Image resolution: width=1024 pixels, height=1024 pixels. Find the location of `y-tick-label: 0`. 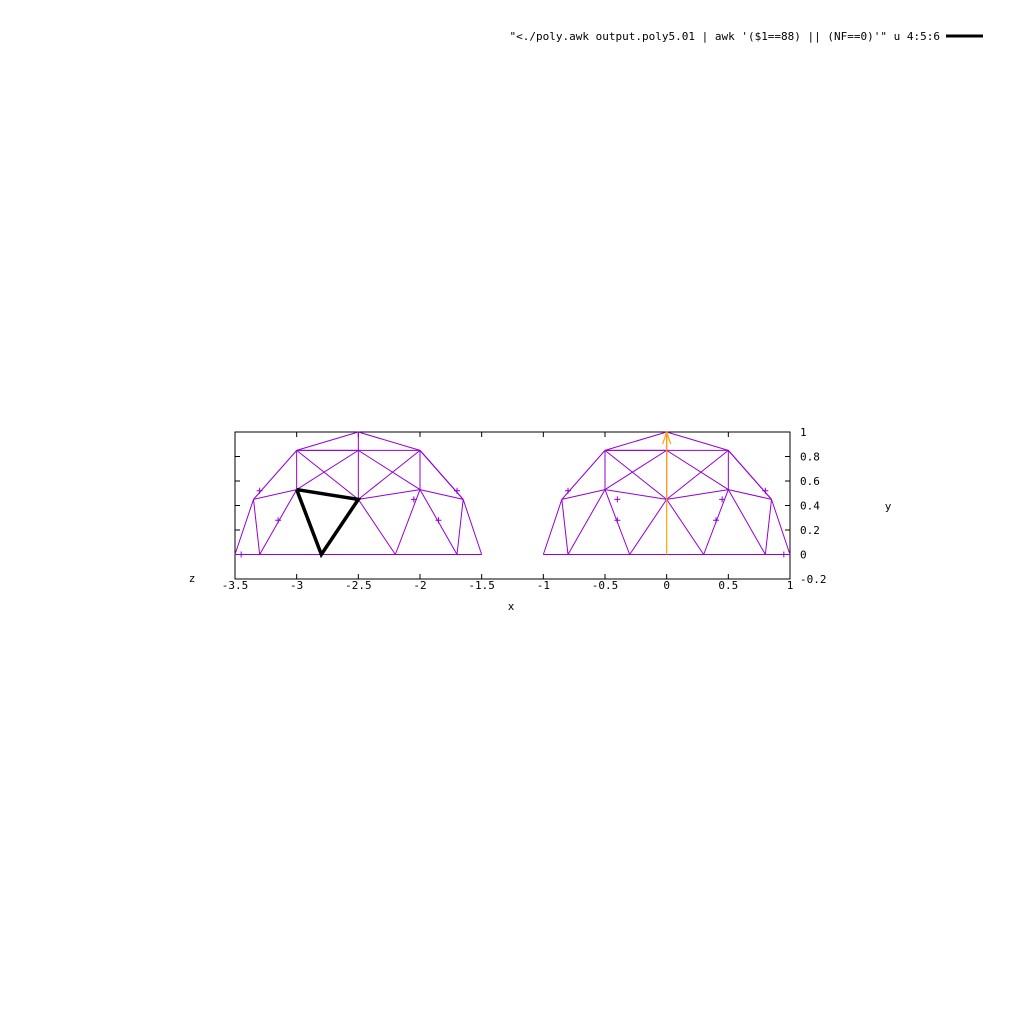

y-tick-label: 0 is located at coordinates (803, 555).